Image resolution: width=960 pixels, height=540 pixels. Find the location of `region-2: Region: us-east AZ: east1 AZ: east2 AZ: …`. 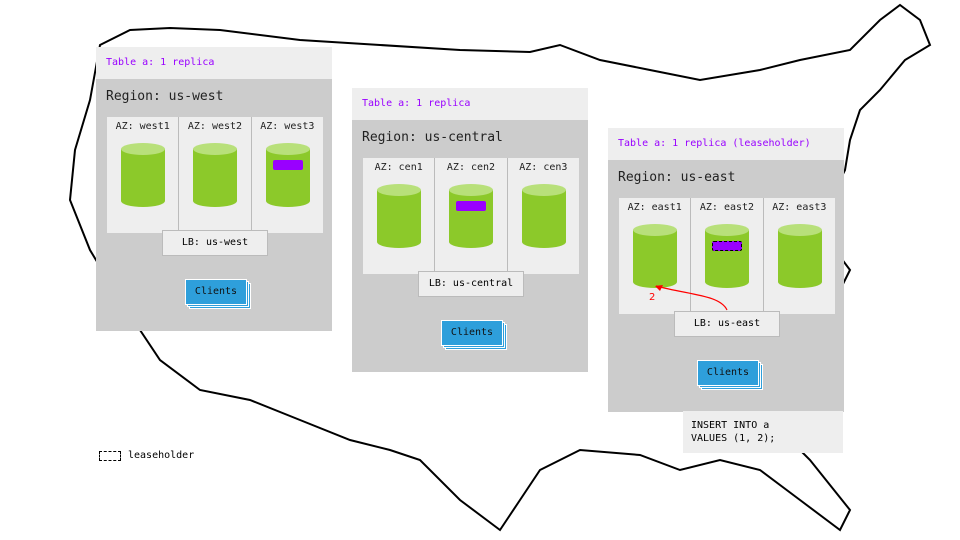

region-2: Region: us-east AZ: east1 AZ: east2 AZ: … is located at coordinates (726, 286).